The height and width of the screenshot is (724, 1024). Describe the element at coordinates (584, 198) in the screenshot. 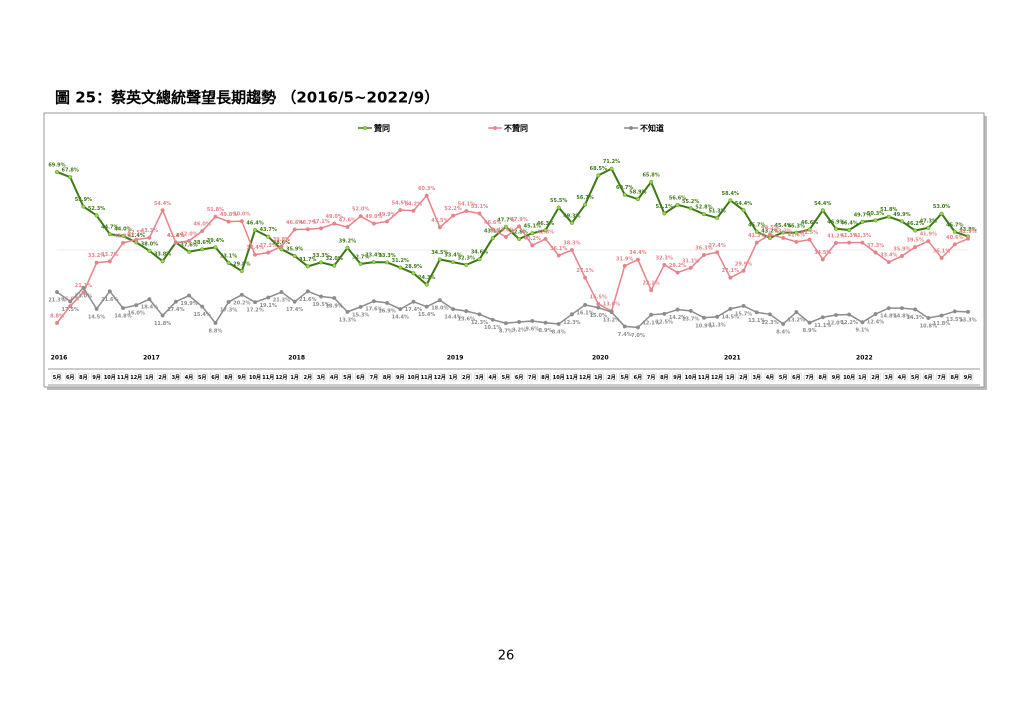

I see `data-label: 56.7%` at that location.